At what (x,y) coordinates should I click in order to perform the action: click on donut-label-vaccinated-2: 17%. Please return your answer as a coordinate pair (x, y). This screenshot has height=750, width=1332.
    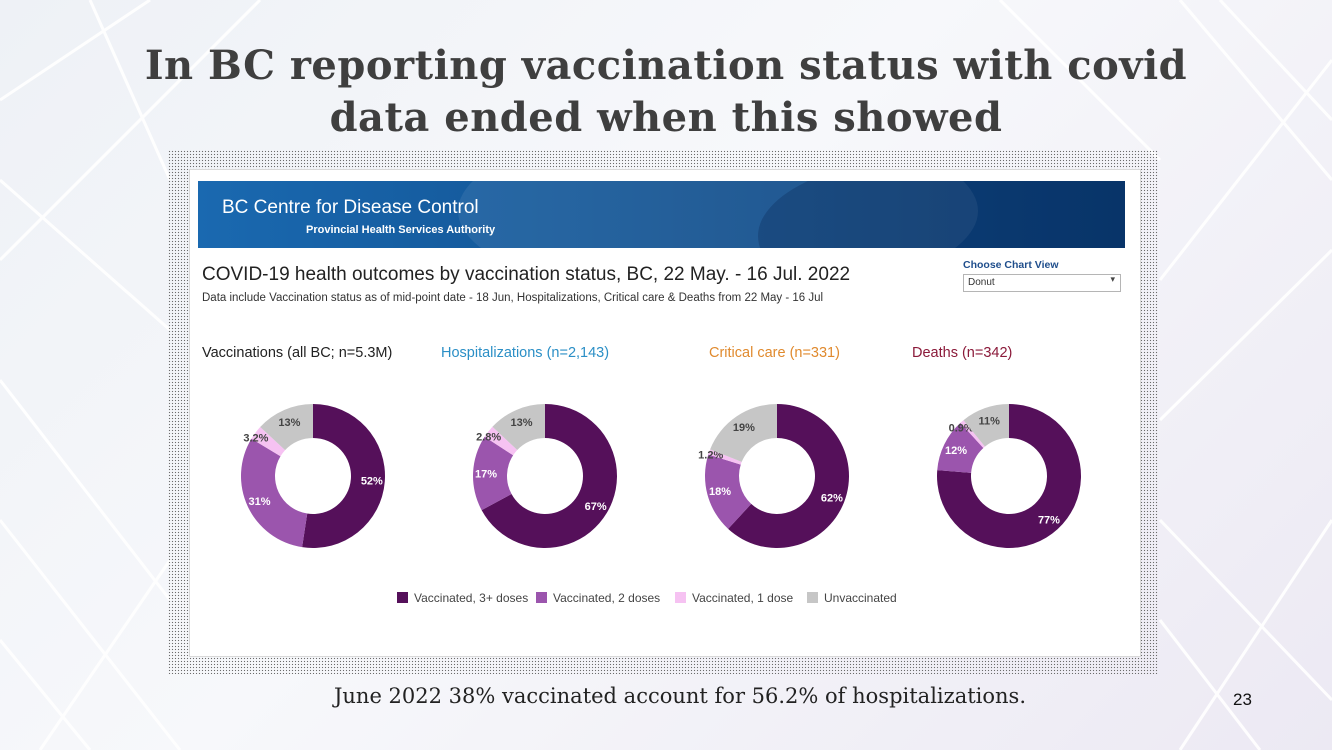
    Looking at the image, I should click on (486, 475).